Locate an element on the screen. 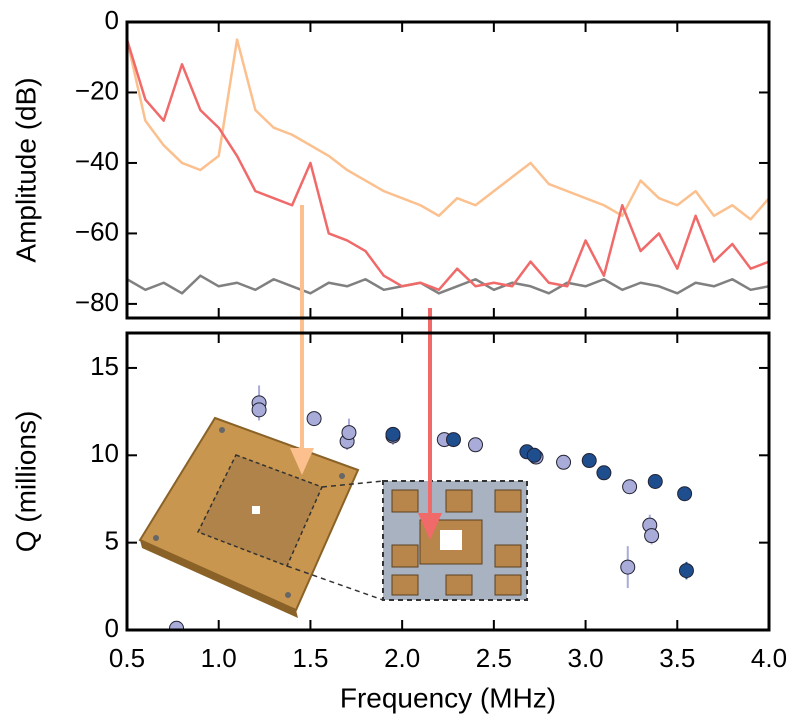  y-tick-label: 10 is located at coordinates (104, 453).